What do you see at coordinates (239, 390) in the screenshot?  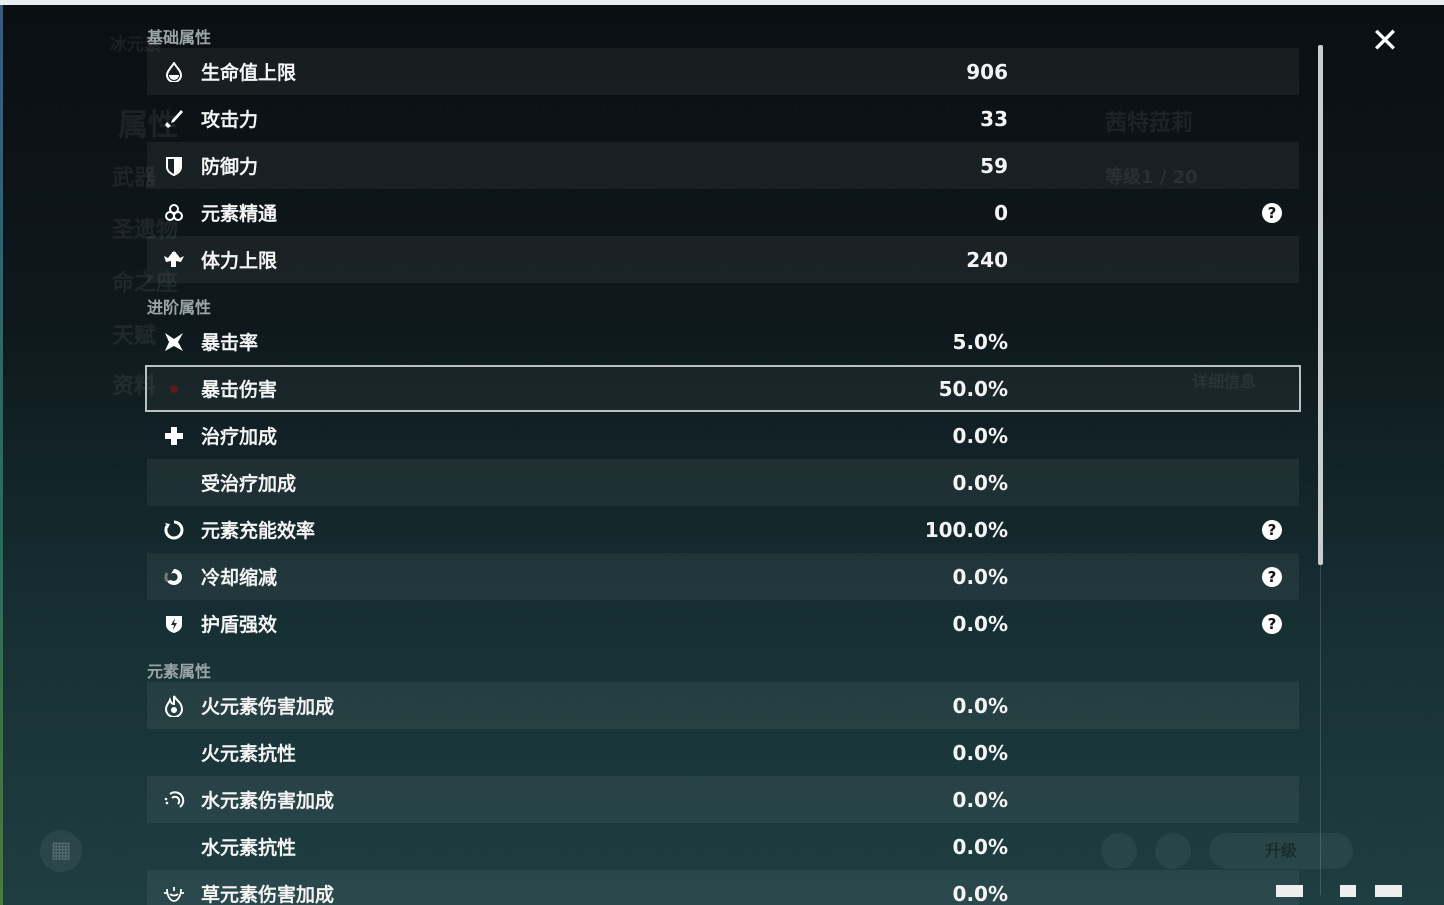 I see `stat-label: 暴击伤害` at bounding box center [239, 390].